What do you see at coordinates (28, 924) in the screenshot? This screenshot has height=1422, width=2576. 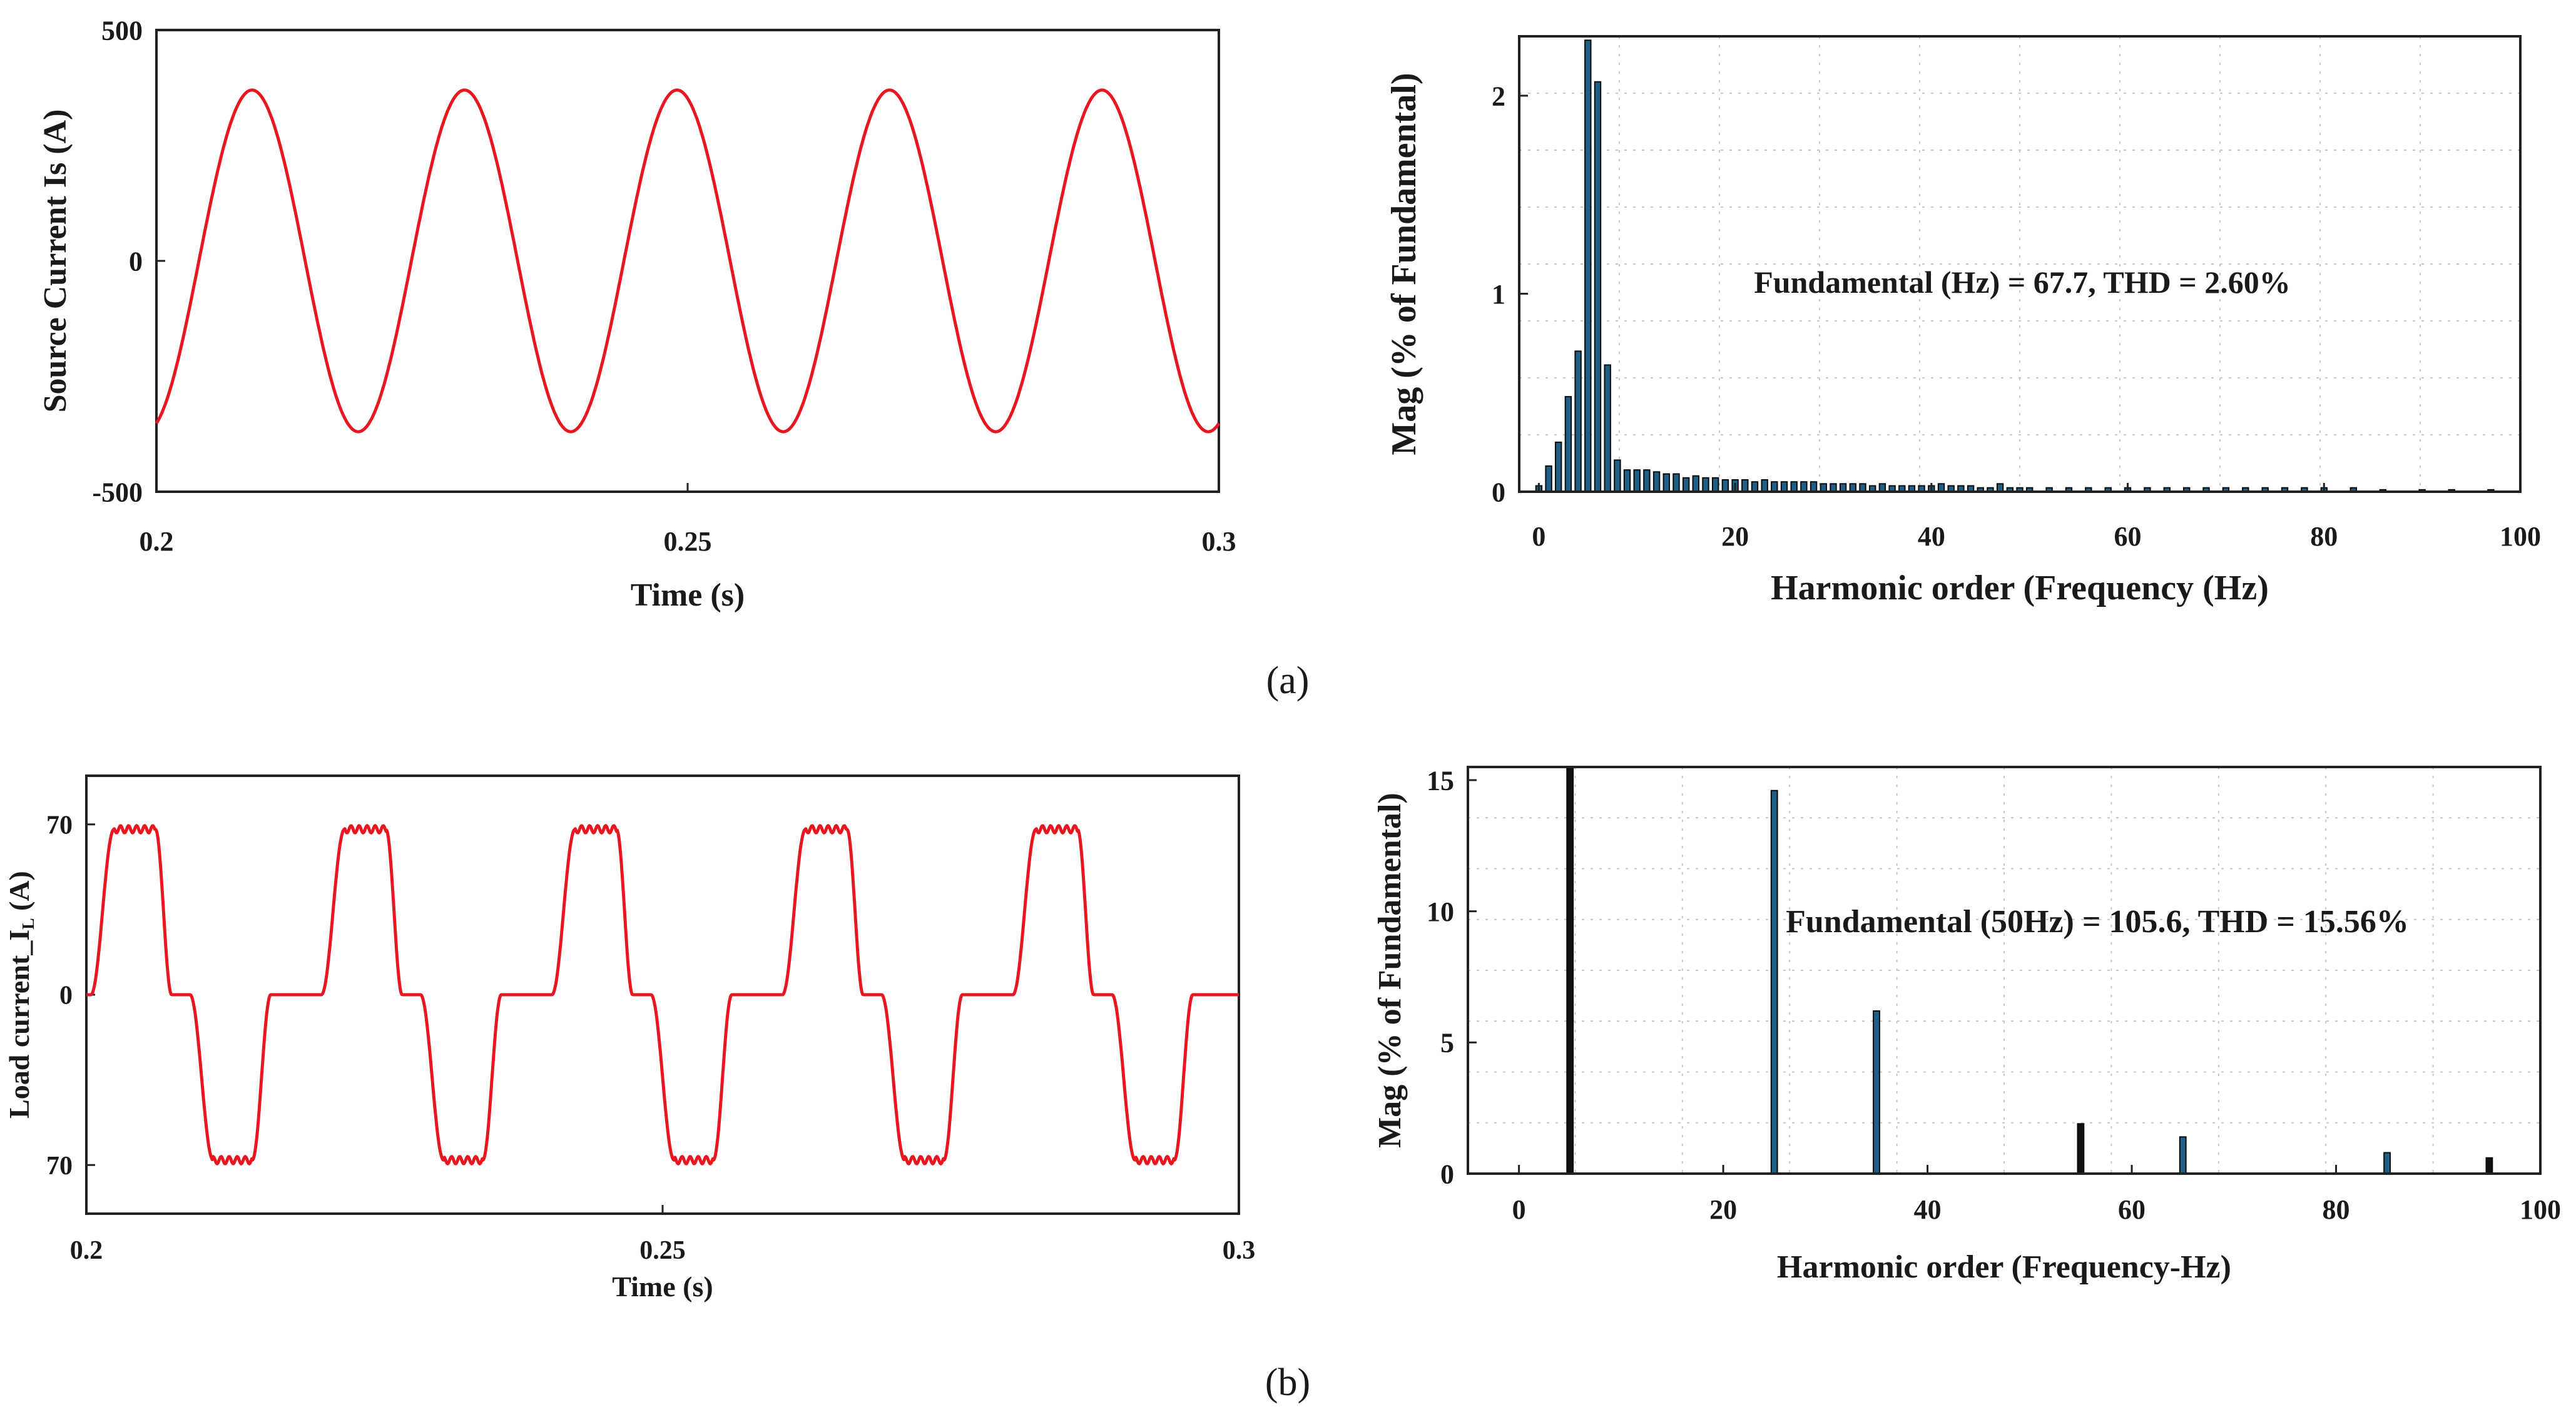 I see `y-axis-label-subscript: L` at bounding box center [28, 924].